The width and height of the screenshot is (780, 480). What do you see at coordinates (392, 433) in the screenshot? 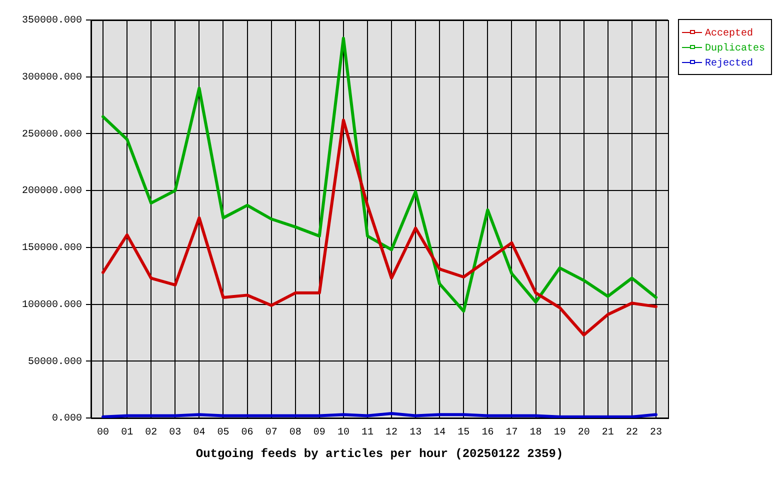
I see `x-tick-label: 12` at bounding box center [392, 433].